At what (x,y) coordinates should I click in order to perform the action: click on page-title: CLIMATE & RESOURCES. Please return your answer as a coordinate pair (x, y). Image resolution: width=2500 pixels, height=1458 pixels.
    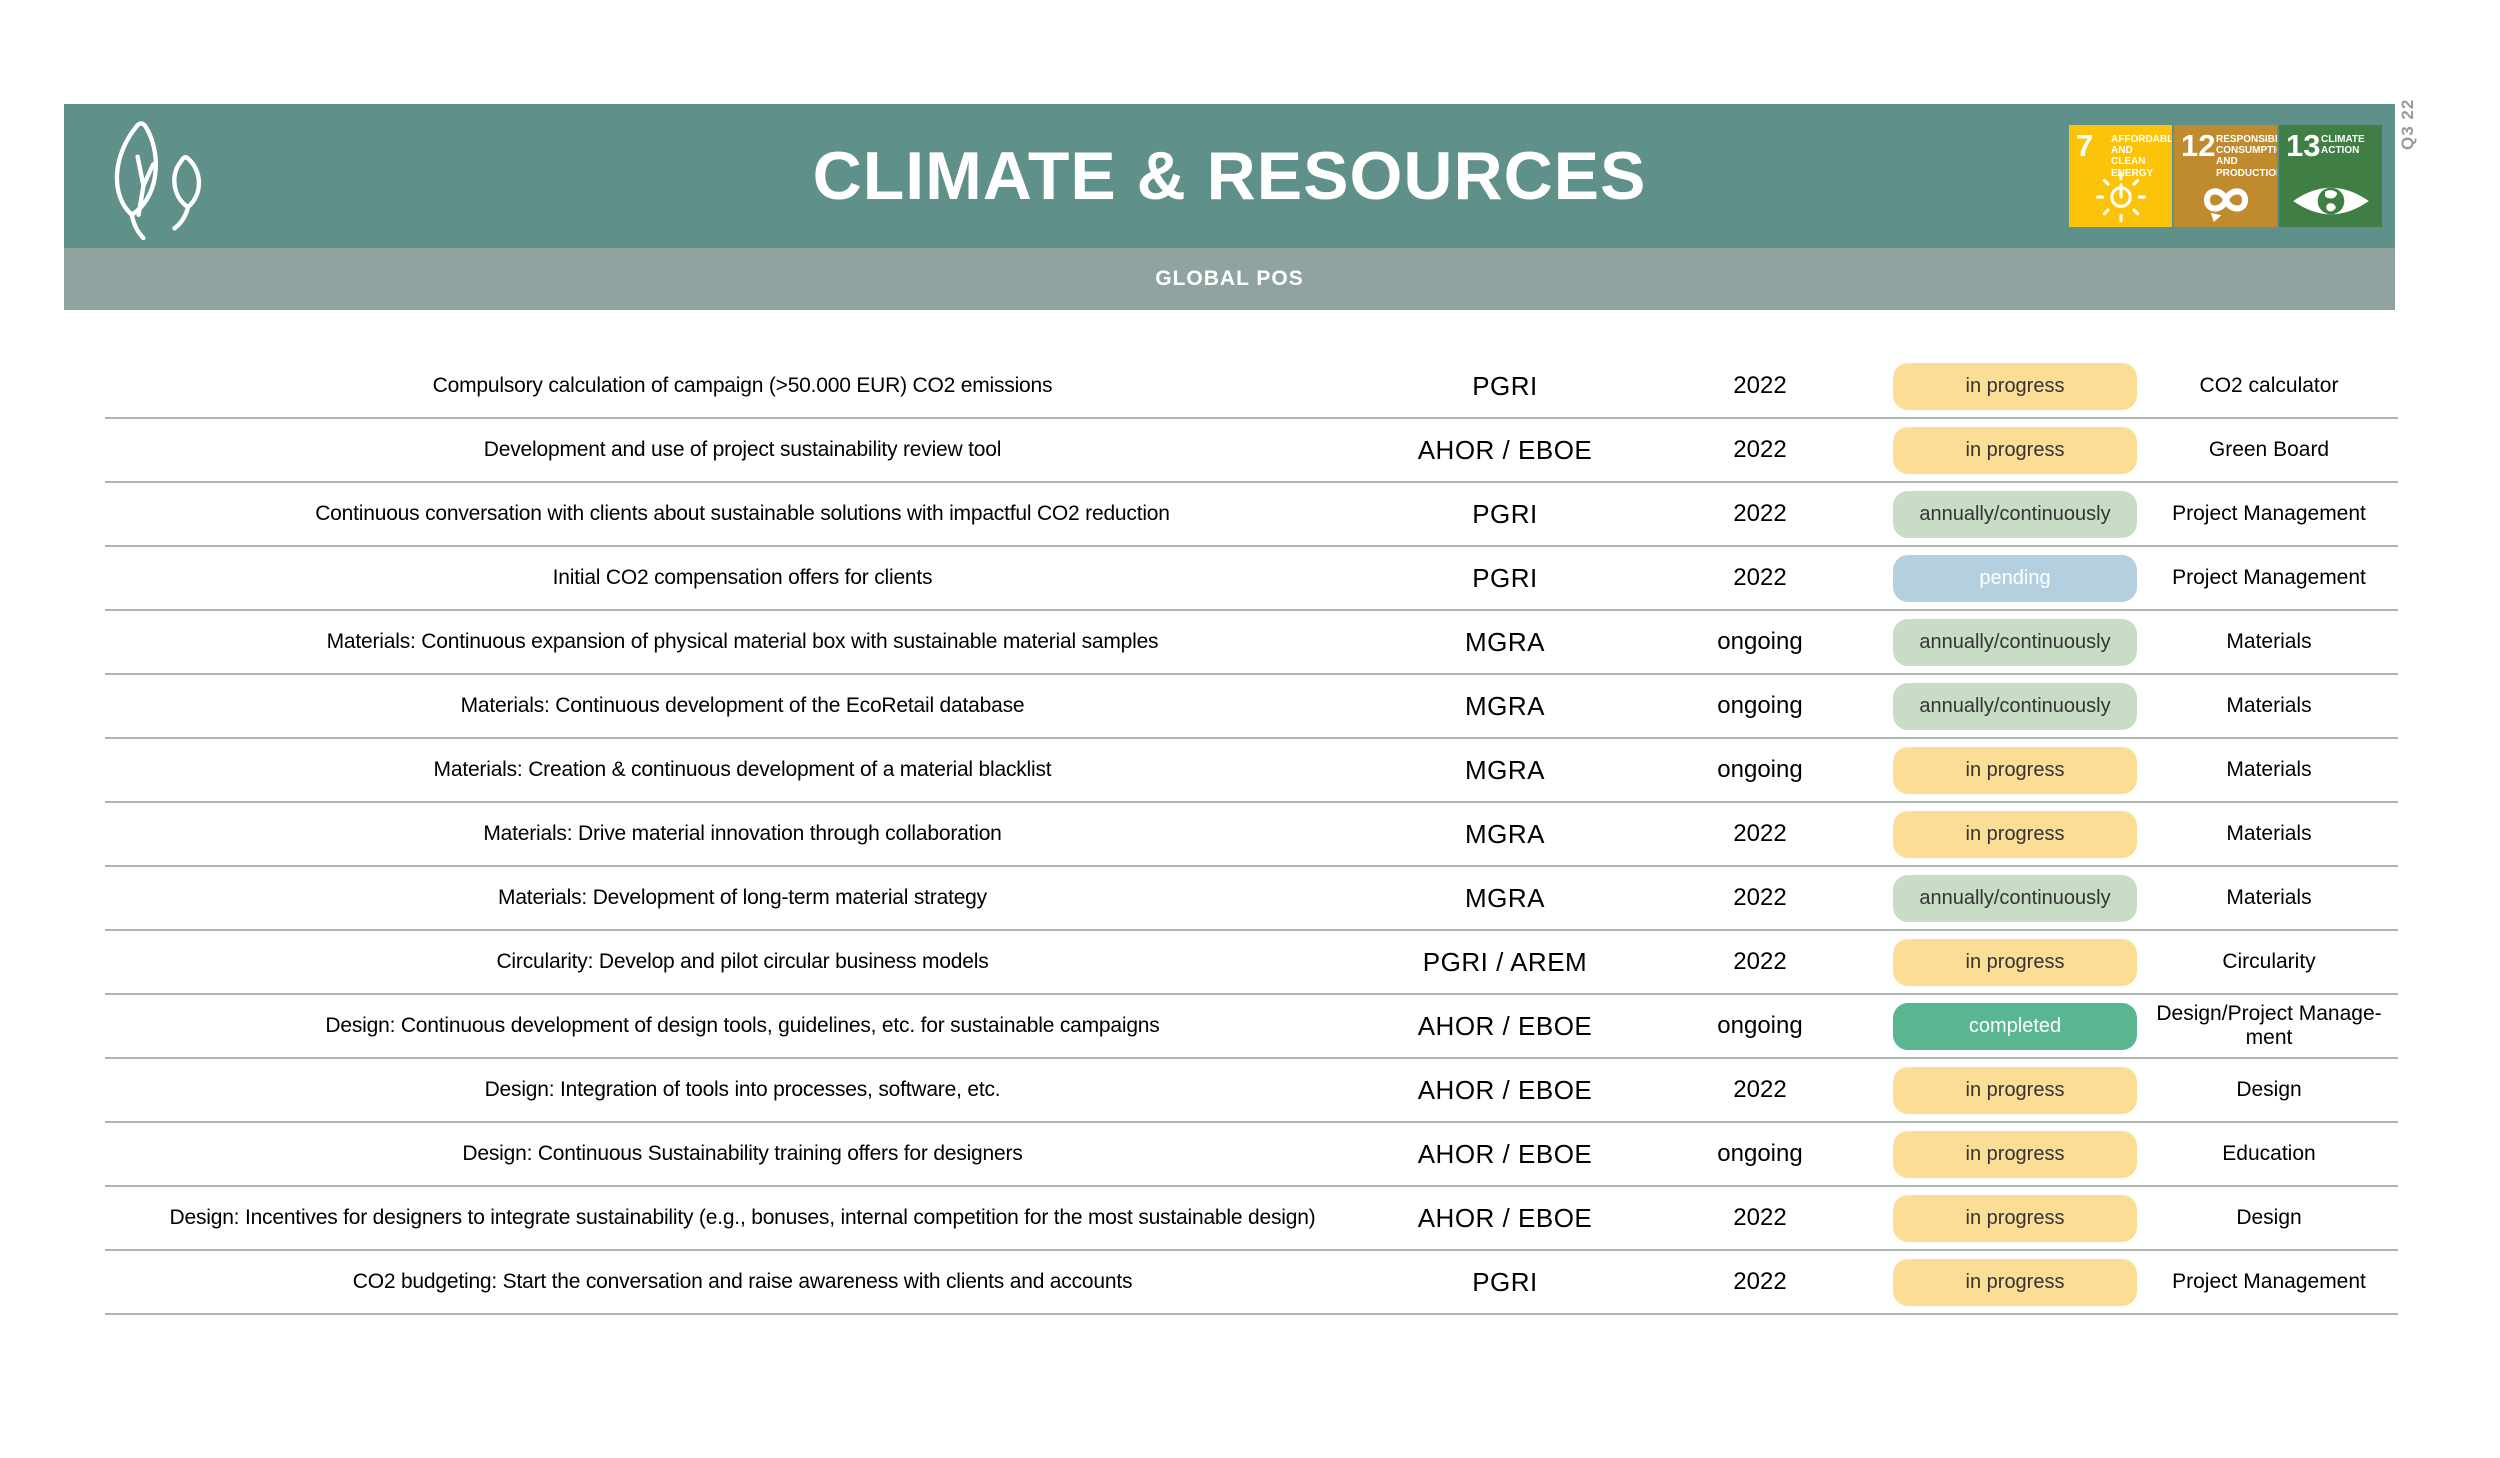
    Looking at the image, I should click on (1229, 176).